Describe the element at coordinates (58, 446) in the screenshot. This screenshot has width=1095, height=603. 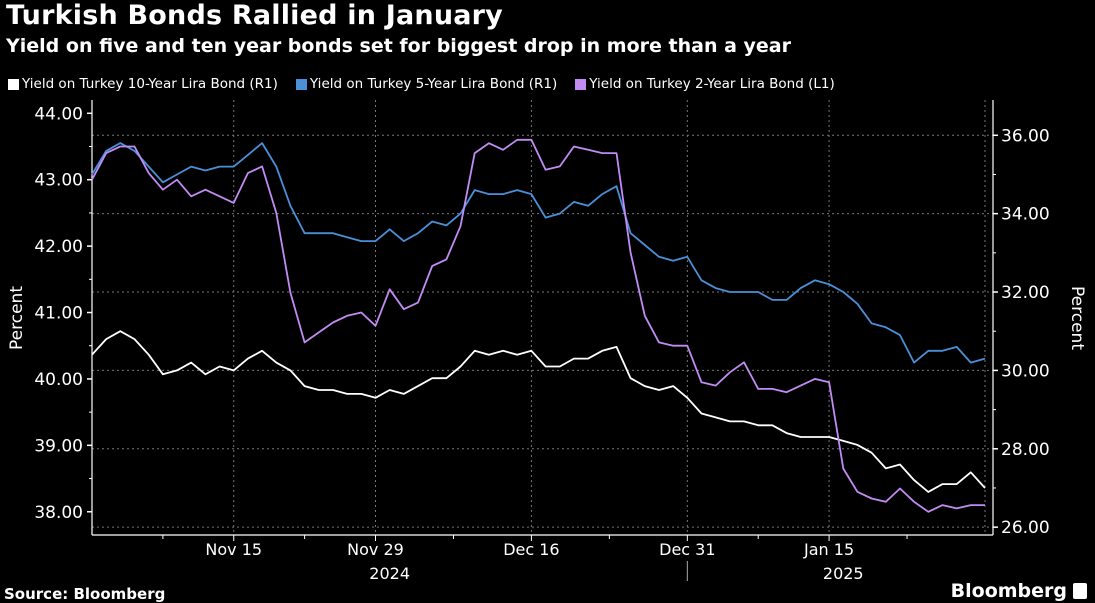
I see `left-tick-label: 39.00` at that location.